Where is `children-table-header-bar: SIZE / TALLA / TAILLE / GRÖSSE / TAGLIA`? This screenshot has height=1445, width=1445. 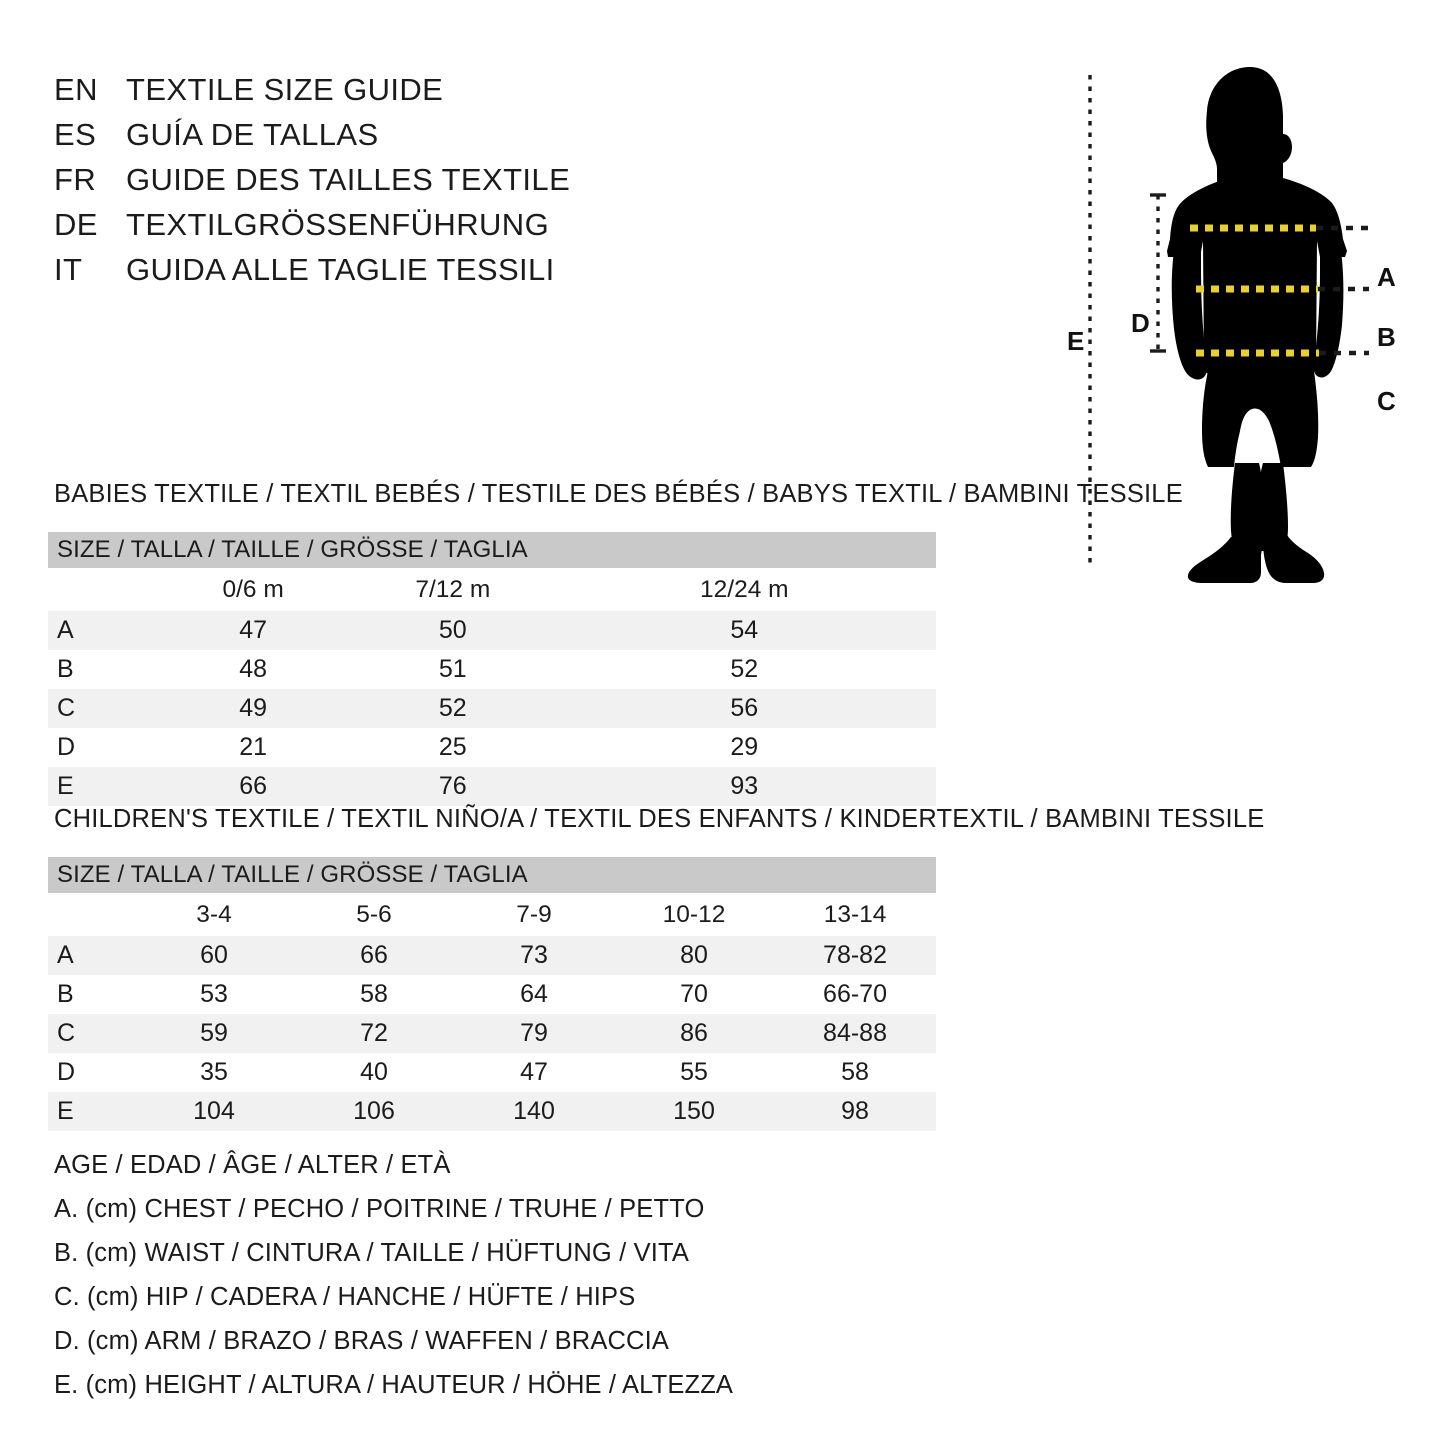 children-table-header-bar: SIZE / TALLA / TAILLE / GRÖSSE / TAGLIA is located at coordinates (492, 875).